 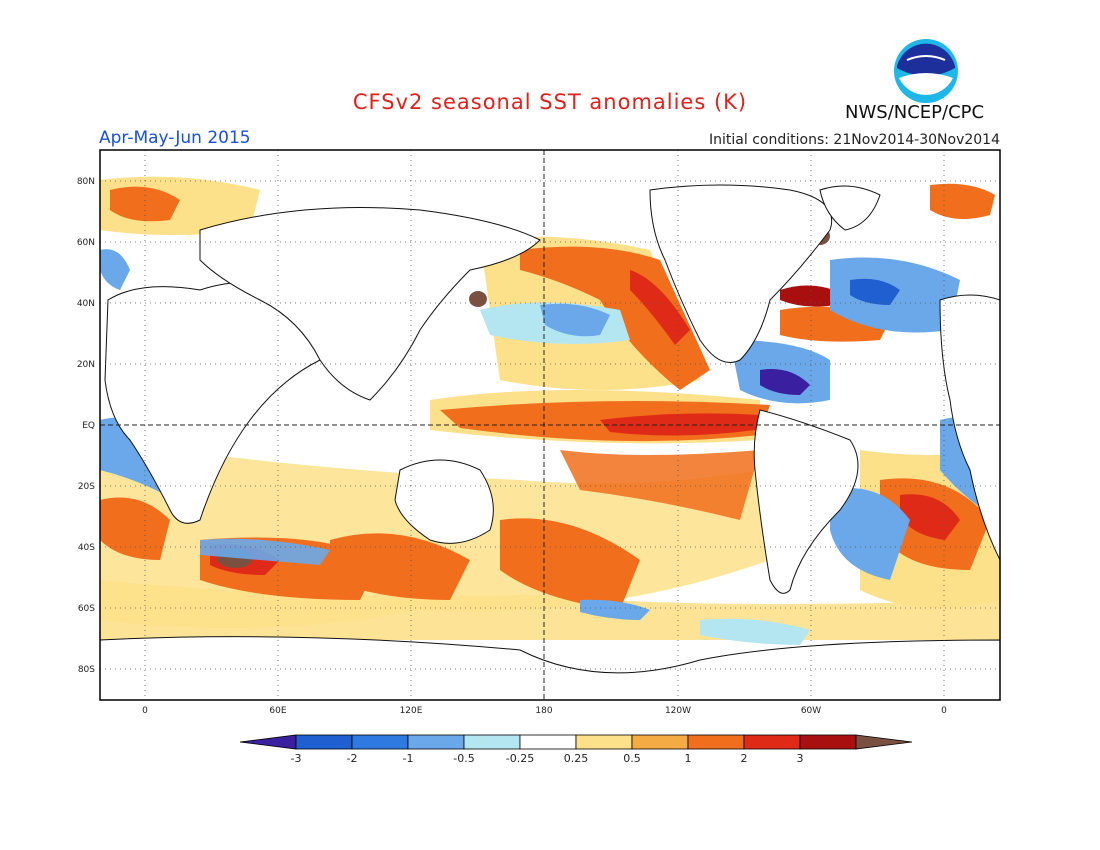 What do you see at coordinates (86, 304) in the screenshot?
I see `lat-label: 40N` at bounding box center [86, 304].